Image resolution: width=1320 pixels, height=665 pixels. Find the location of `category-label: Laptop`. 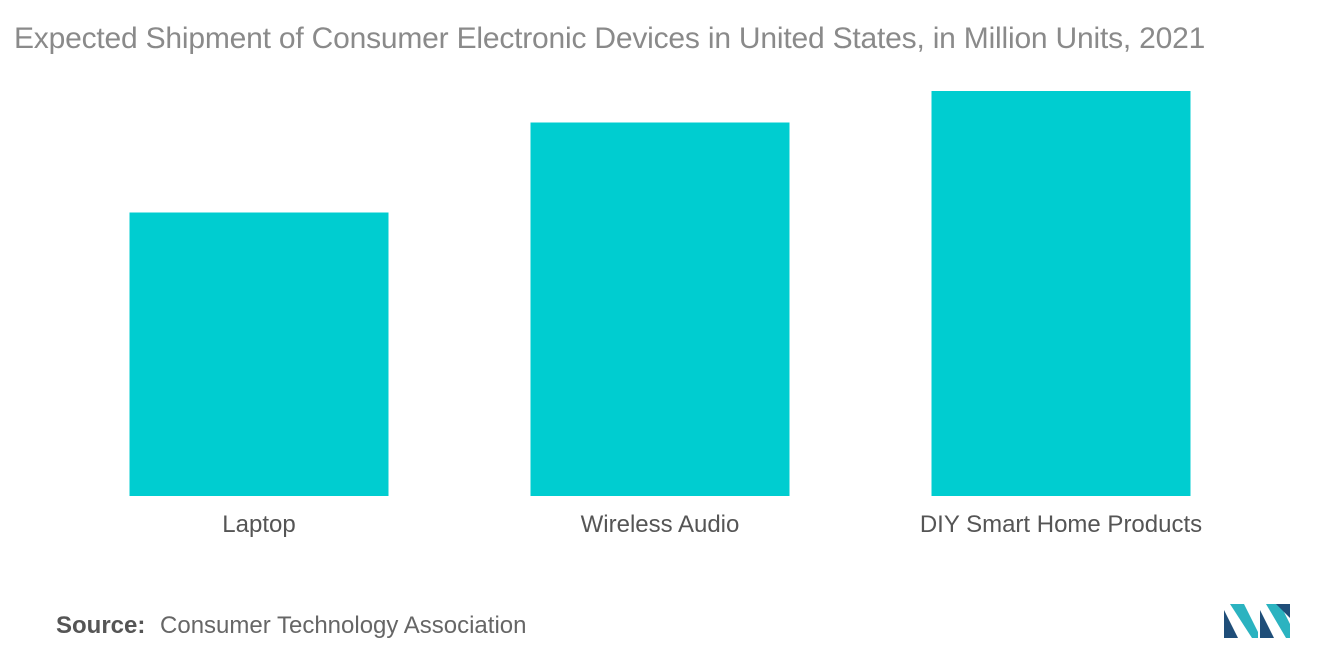

category-label: Laptop is located at coordinates (258, 524).